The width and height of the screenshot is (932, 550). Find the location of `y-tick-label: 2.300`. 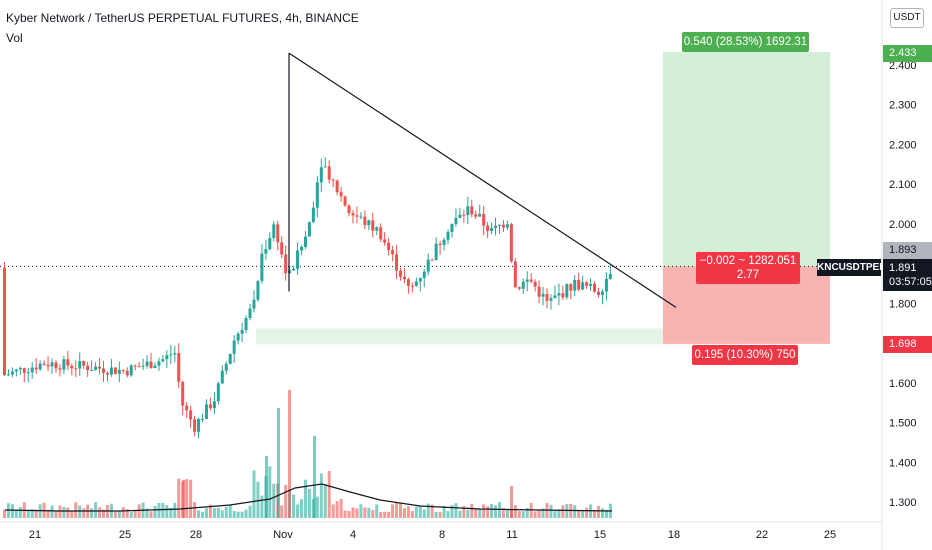

y-tick-label: 2.300 is located at coordinates (903, 106).